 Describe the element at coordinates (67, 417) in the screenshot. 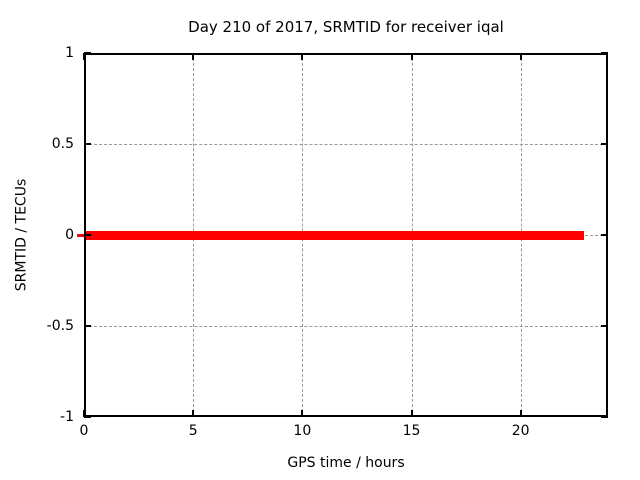

I see `y-tick-label: -1` at that location.